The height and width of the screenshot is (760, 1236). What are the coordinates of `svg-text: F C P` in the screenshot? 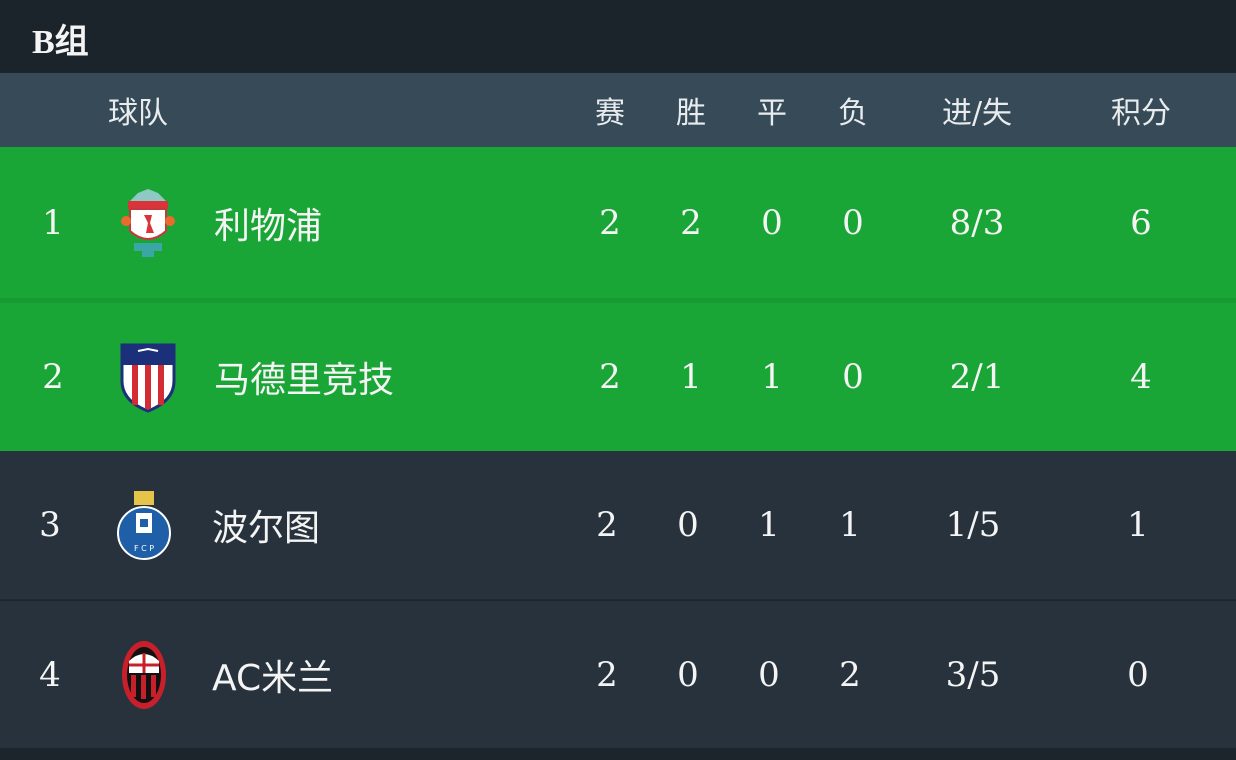 It's located at (144, 548).